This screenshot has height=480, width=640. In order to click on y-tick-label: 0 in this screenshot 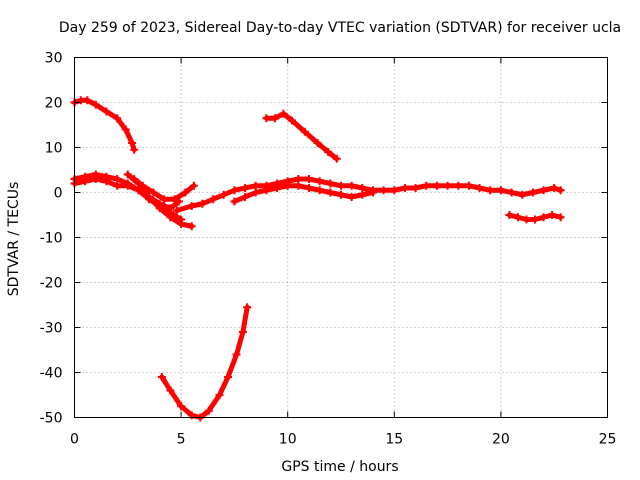, I will do `click(58, 194)`.